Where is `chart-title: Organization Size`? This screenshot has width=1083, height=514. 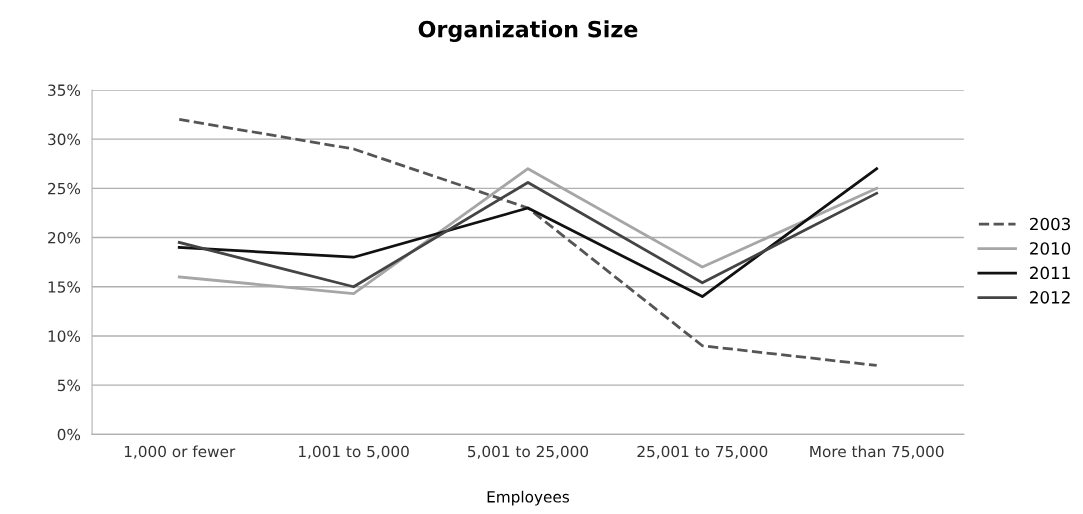 chart-title: Organization Size is located at coordinates (528, 31).